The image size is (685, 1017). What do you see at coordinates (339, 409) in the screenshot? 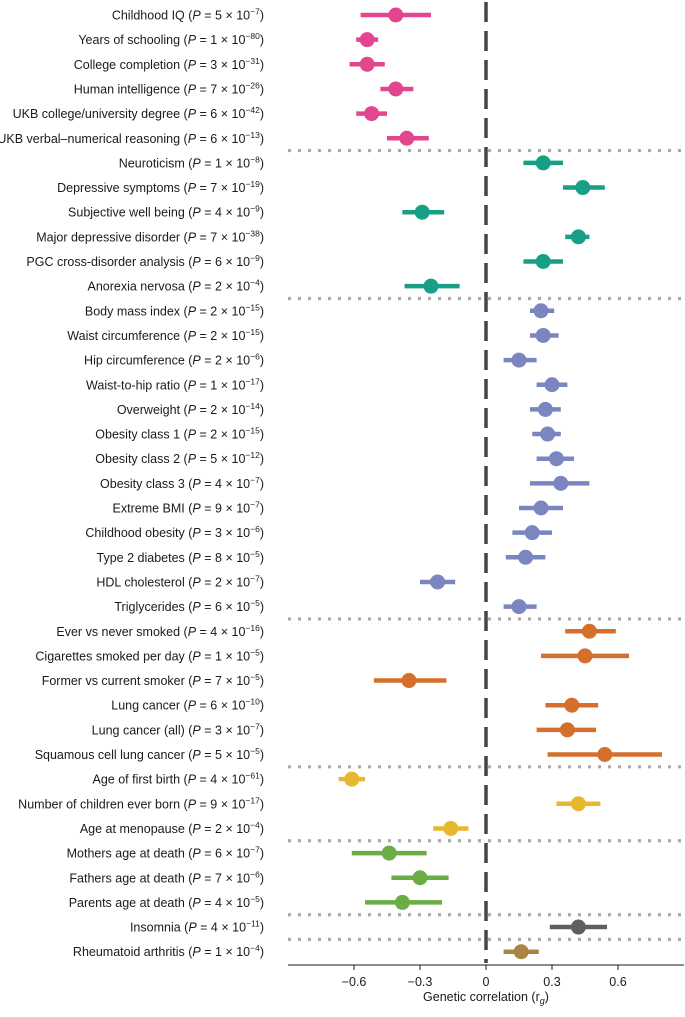
I see `data-row: Overweight (P = 2 × 10−14)` at bounding box center [339, 409].